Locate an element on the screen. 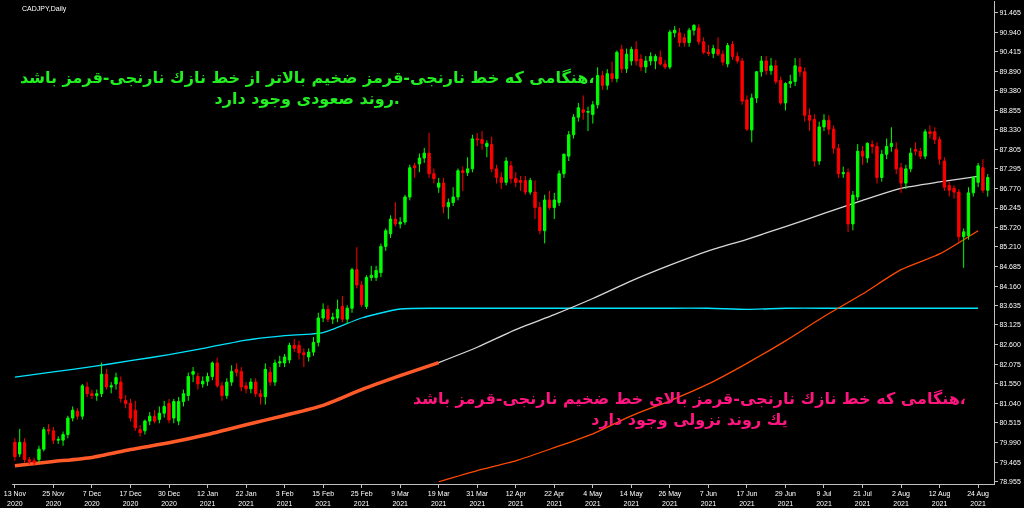 The height and width of the screenshot is (508, 1024). annotation: هنگامی که خط نارنجی-قرمز ضخیم بالاتر از خط نازك نارنجی-قرمز باشد، روند صعودی وجود دارد. is located at coordinates (307, 88).